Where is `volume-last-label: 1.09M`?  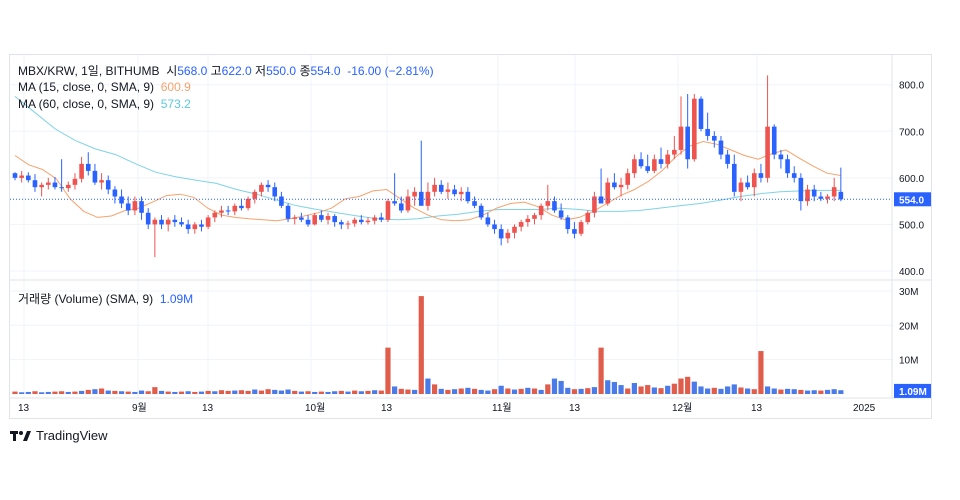
volume-last-label: 1.09M is located at coordinates (913, 392).